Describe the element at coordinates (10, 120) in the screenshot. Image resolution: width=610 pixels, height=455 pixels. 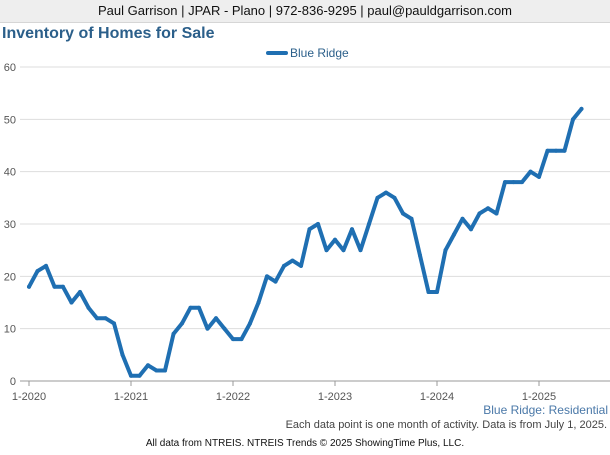
I see `y-tick-label: 50` at that location.